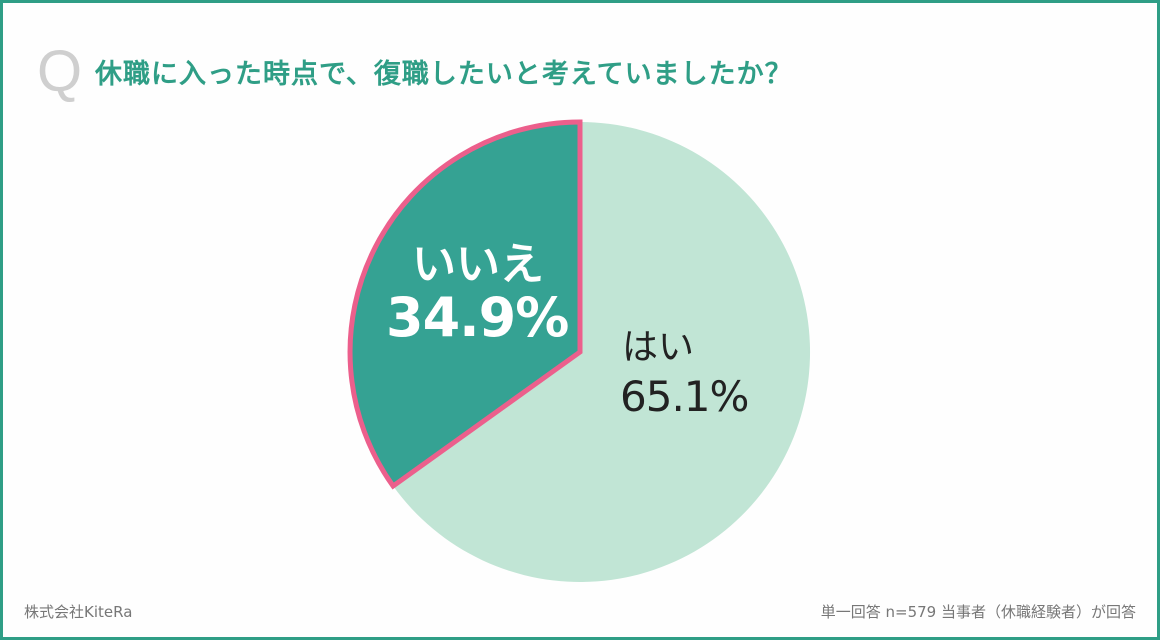 The width and height of the screenshot is (1160, 640). Describe the element at coordinates (78, 612) in the screenshot. I see `source-credit: 株式会社KiteRa` at that location.